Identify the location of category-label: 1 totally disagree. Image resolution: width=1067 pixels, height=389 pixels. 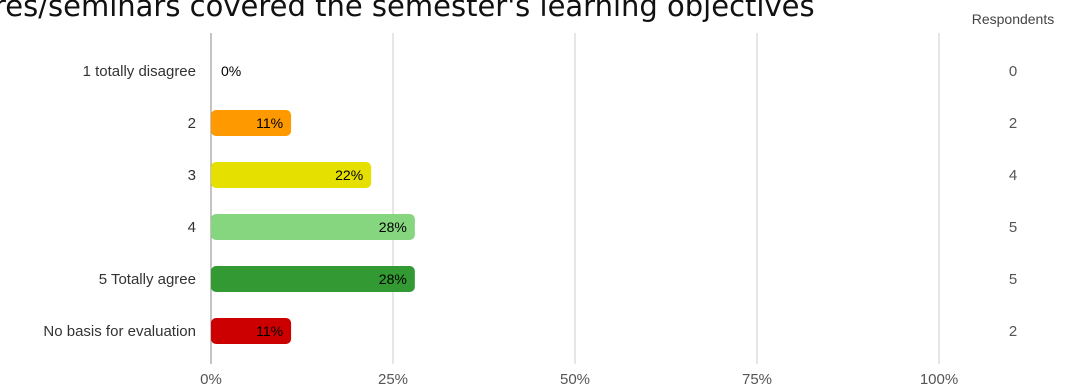
(139, 71).